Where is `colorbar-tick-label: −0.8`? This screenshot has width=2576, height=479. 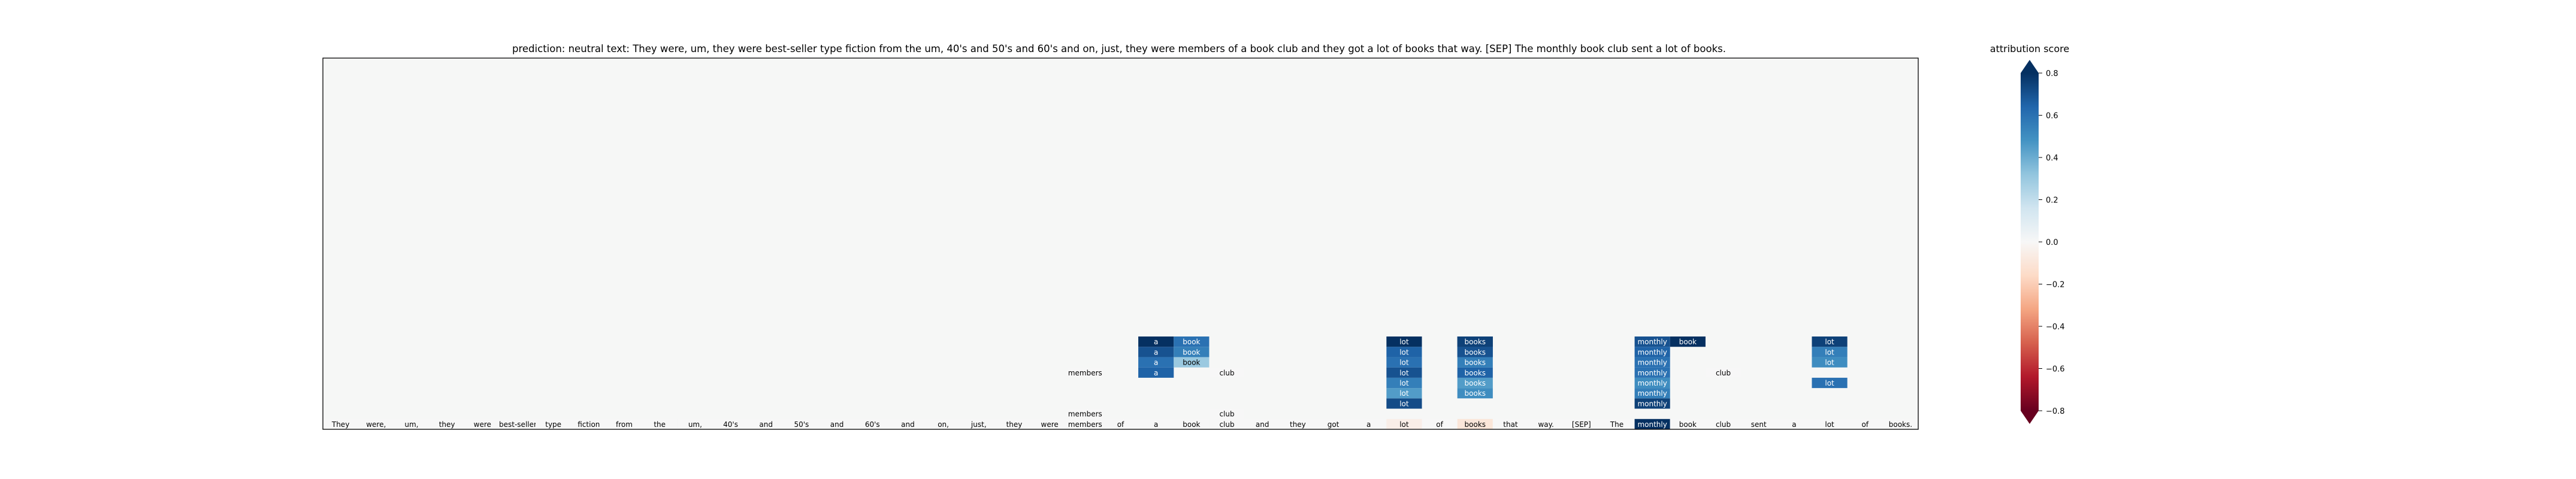 colorbar-tick-label: −0.8 is located at coordinates (2055, 411).